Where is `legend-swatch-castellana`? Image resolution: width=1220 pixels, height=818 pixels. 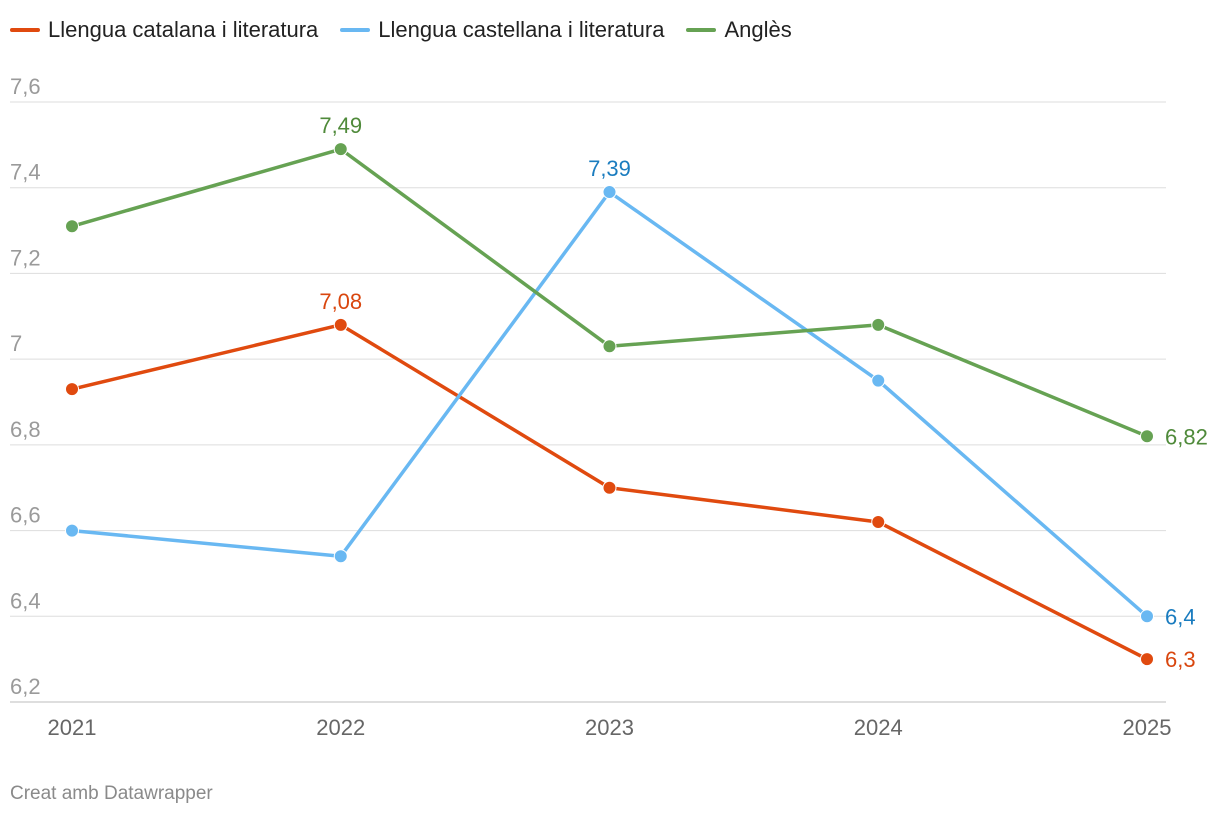
legend-swatch-castellana is located at coordinates (355, 30).